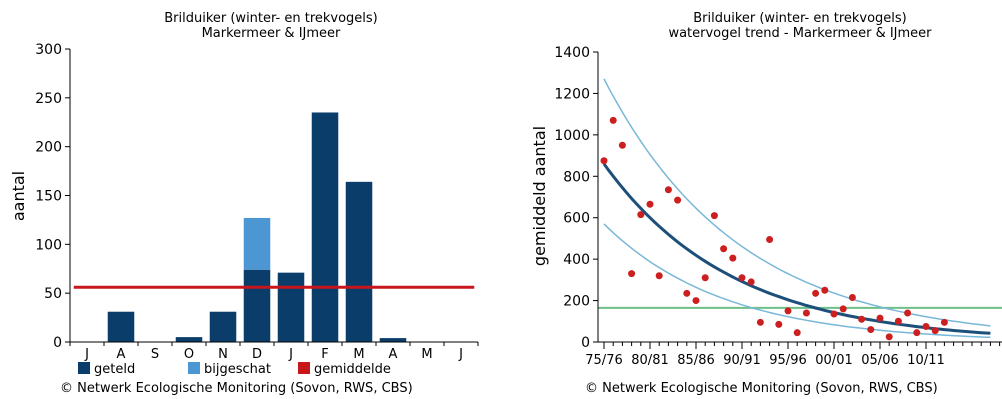 This screenshot has width=1002, height=399. Describe the element at coordinates (114, 369) in the screenshot. I see `legend-label: geteld` at that location.